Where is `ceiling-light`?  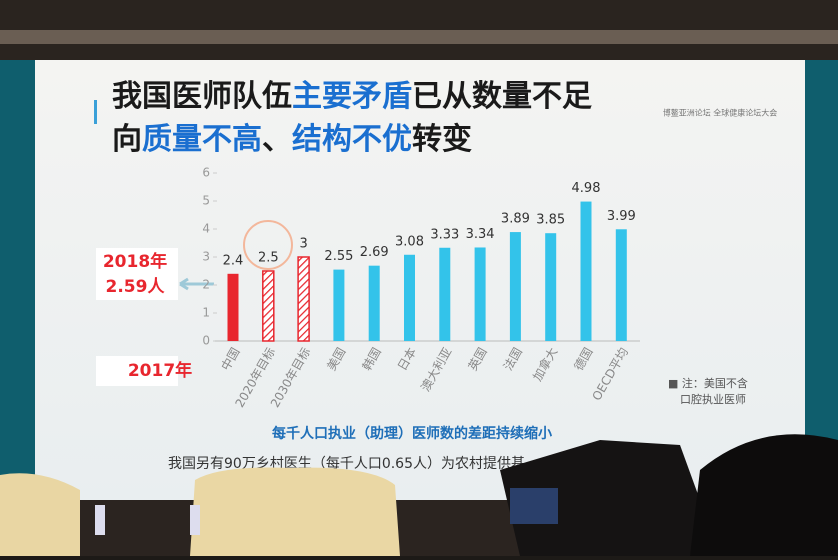 ceiling-light is located at coordinates (419, 37).